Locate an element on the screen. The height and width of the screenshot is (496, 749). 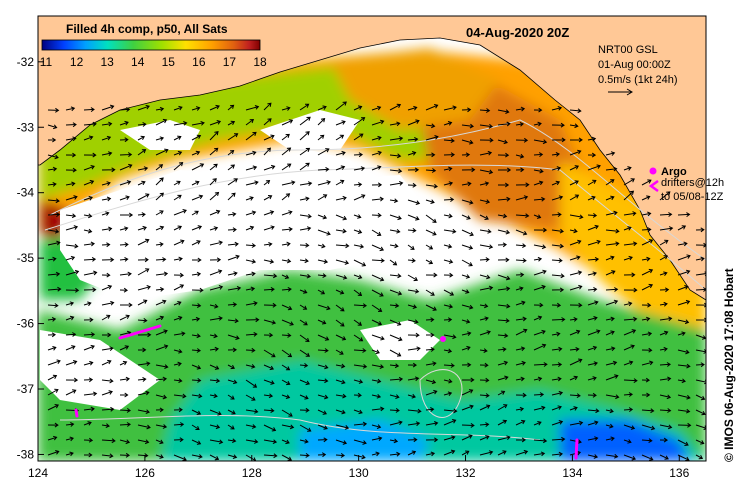
info-line-2: 01-Aug 00:00Z is located at coordinates (634, 65).